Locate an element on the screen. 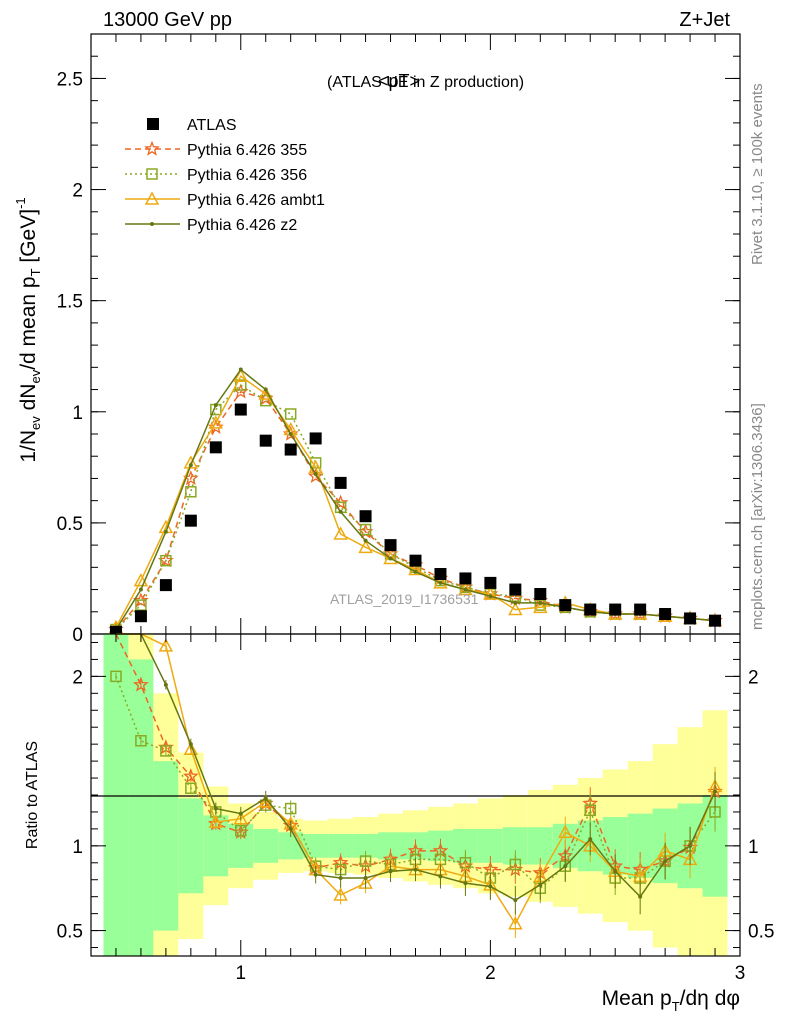 The image size is (786, 1024). analysis-watermark: ATLAS_2019_I1736531 is located at coordinates (404, 599).